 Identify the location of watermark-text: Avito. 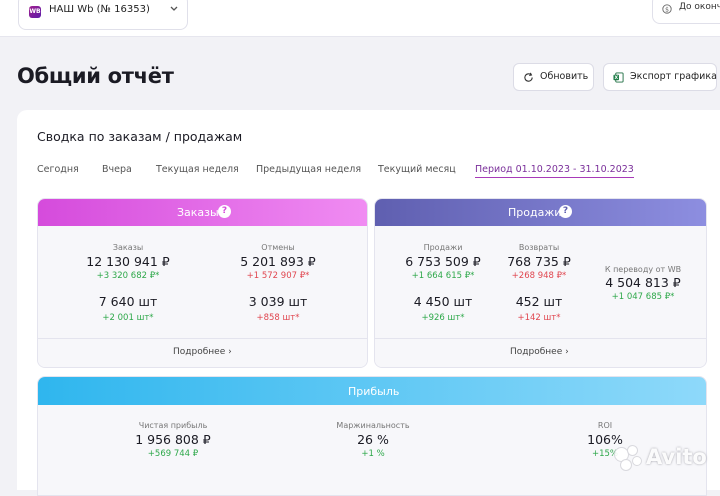
(676, 457).